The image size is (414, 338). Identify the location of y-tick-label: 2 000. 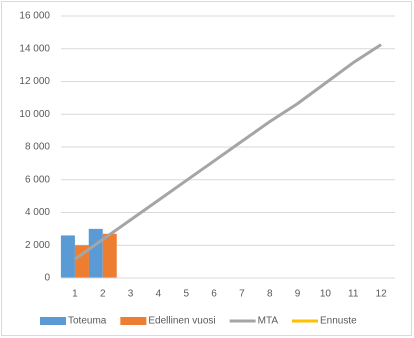
(37, 245).